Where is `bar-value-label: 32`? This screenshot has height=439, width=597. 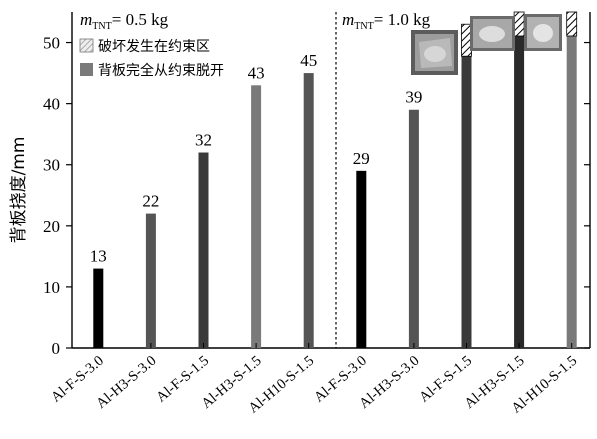
bar-value-label: 32 is located at coordinates (203, 140).